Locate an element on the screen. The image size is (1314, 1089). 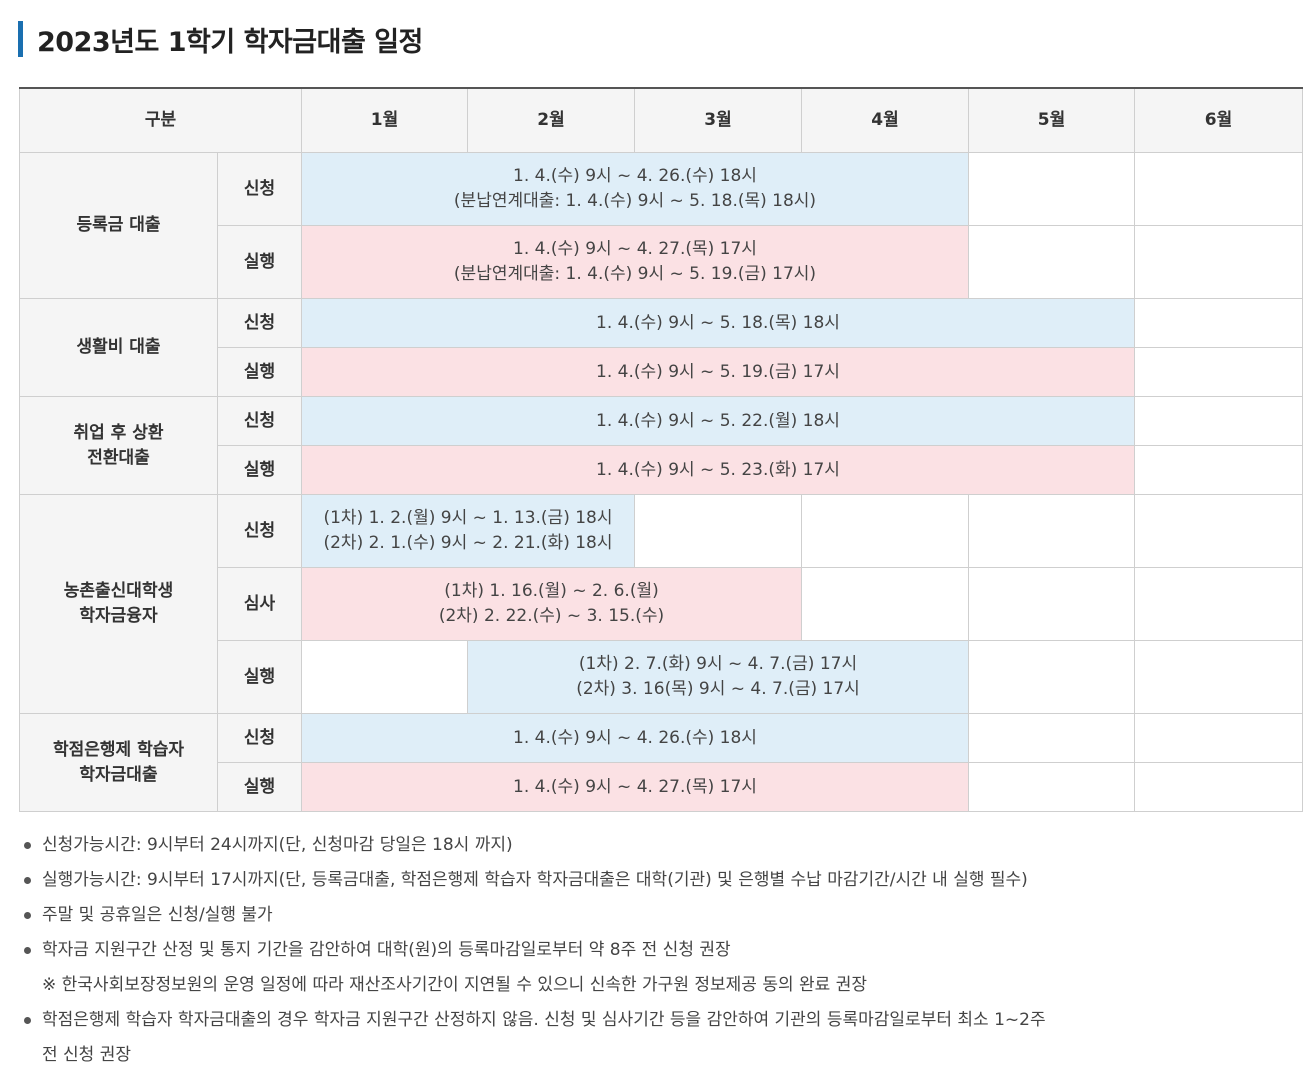
page-title-wrap: 2023년도 1학기 학자금대출 일정 is located at coordinates (220, 39).